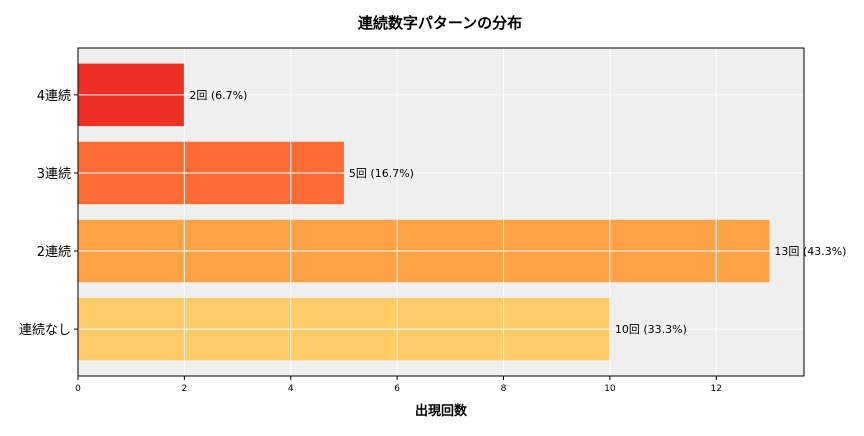 The width and height of the screenshot is (864, 436). What do you see at coordinates (397, 389) in the screenshot?
I see `x-tick-label: 6` at bounding box center [397, 389].